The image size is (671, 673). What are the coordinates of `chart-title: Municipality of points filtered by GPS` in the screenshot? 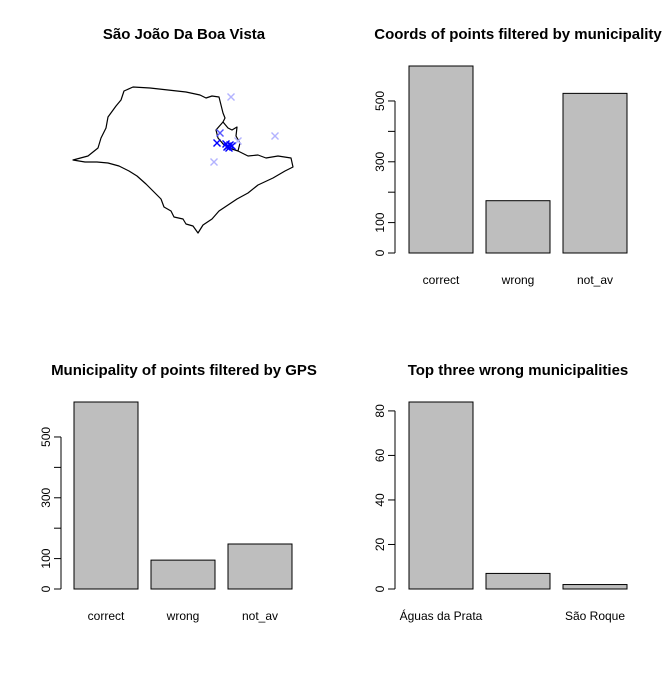 It's located at (184, 370).